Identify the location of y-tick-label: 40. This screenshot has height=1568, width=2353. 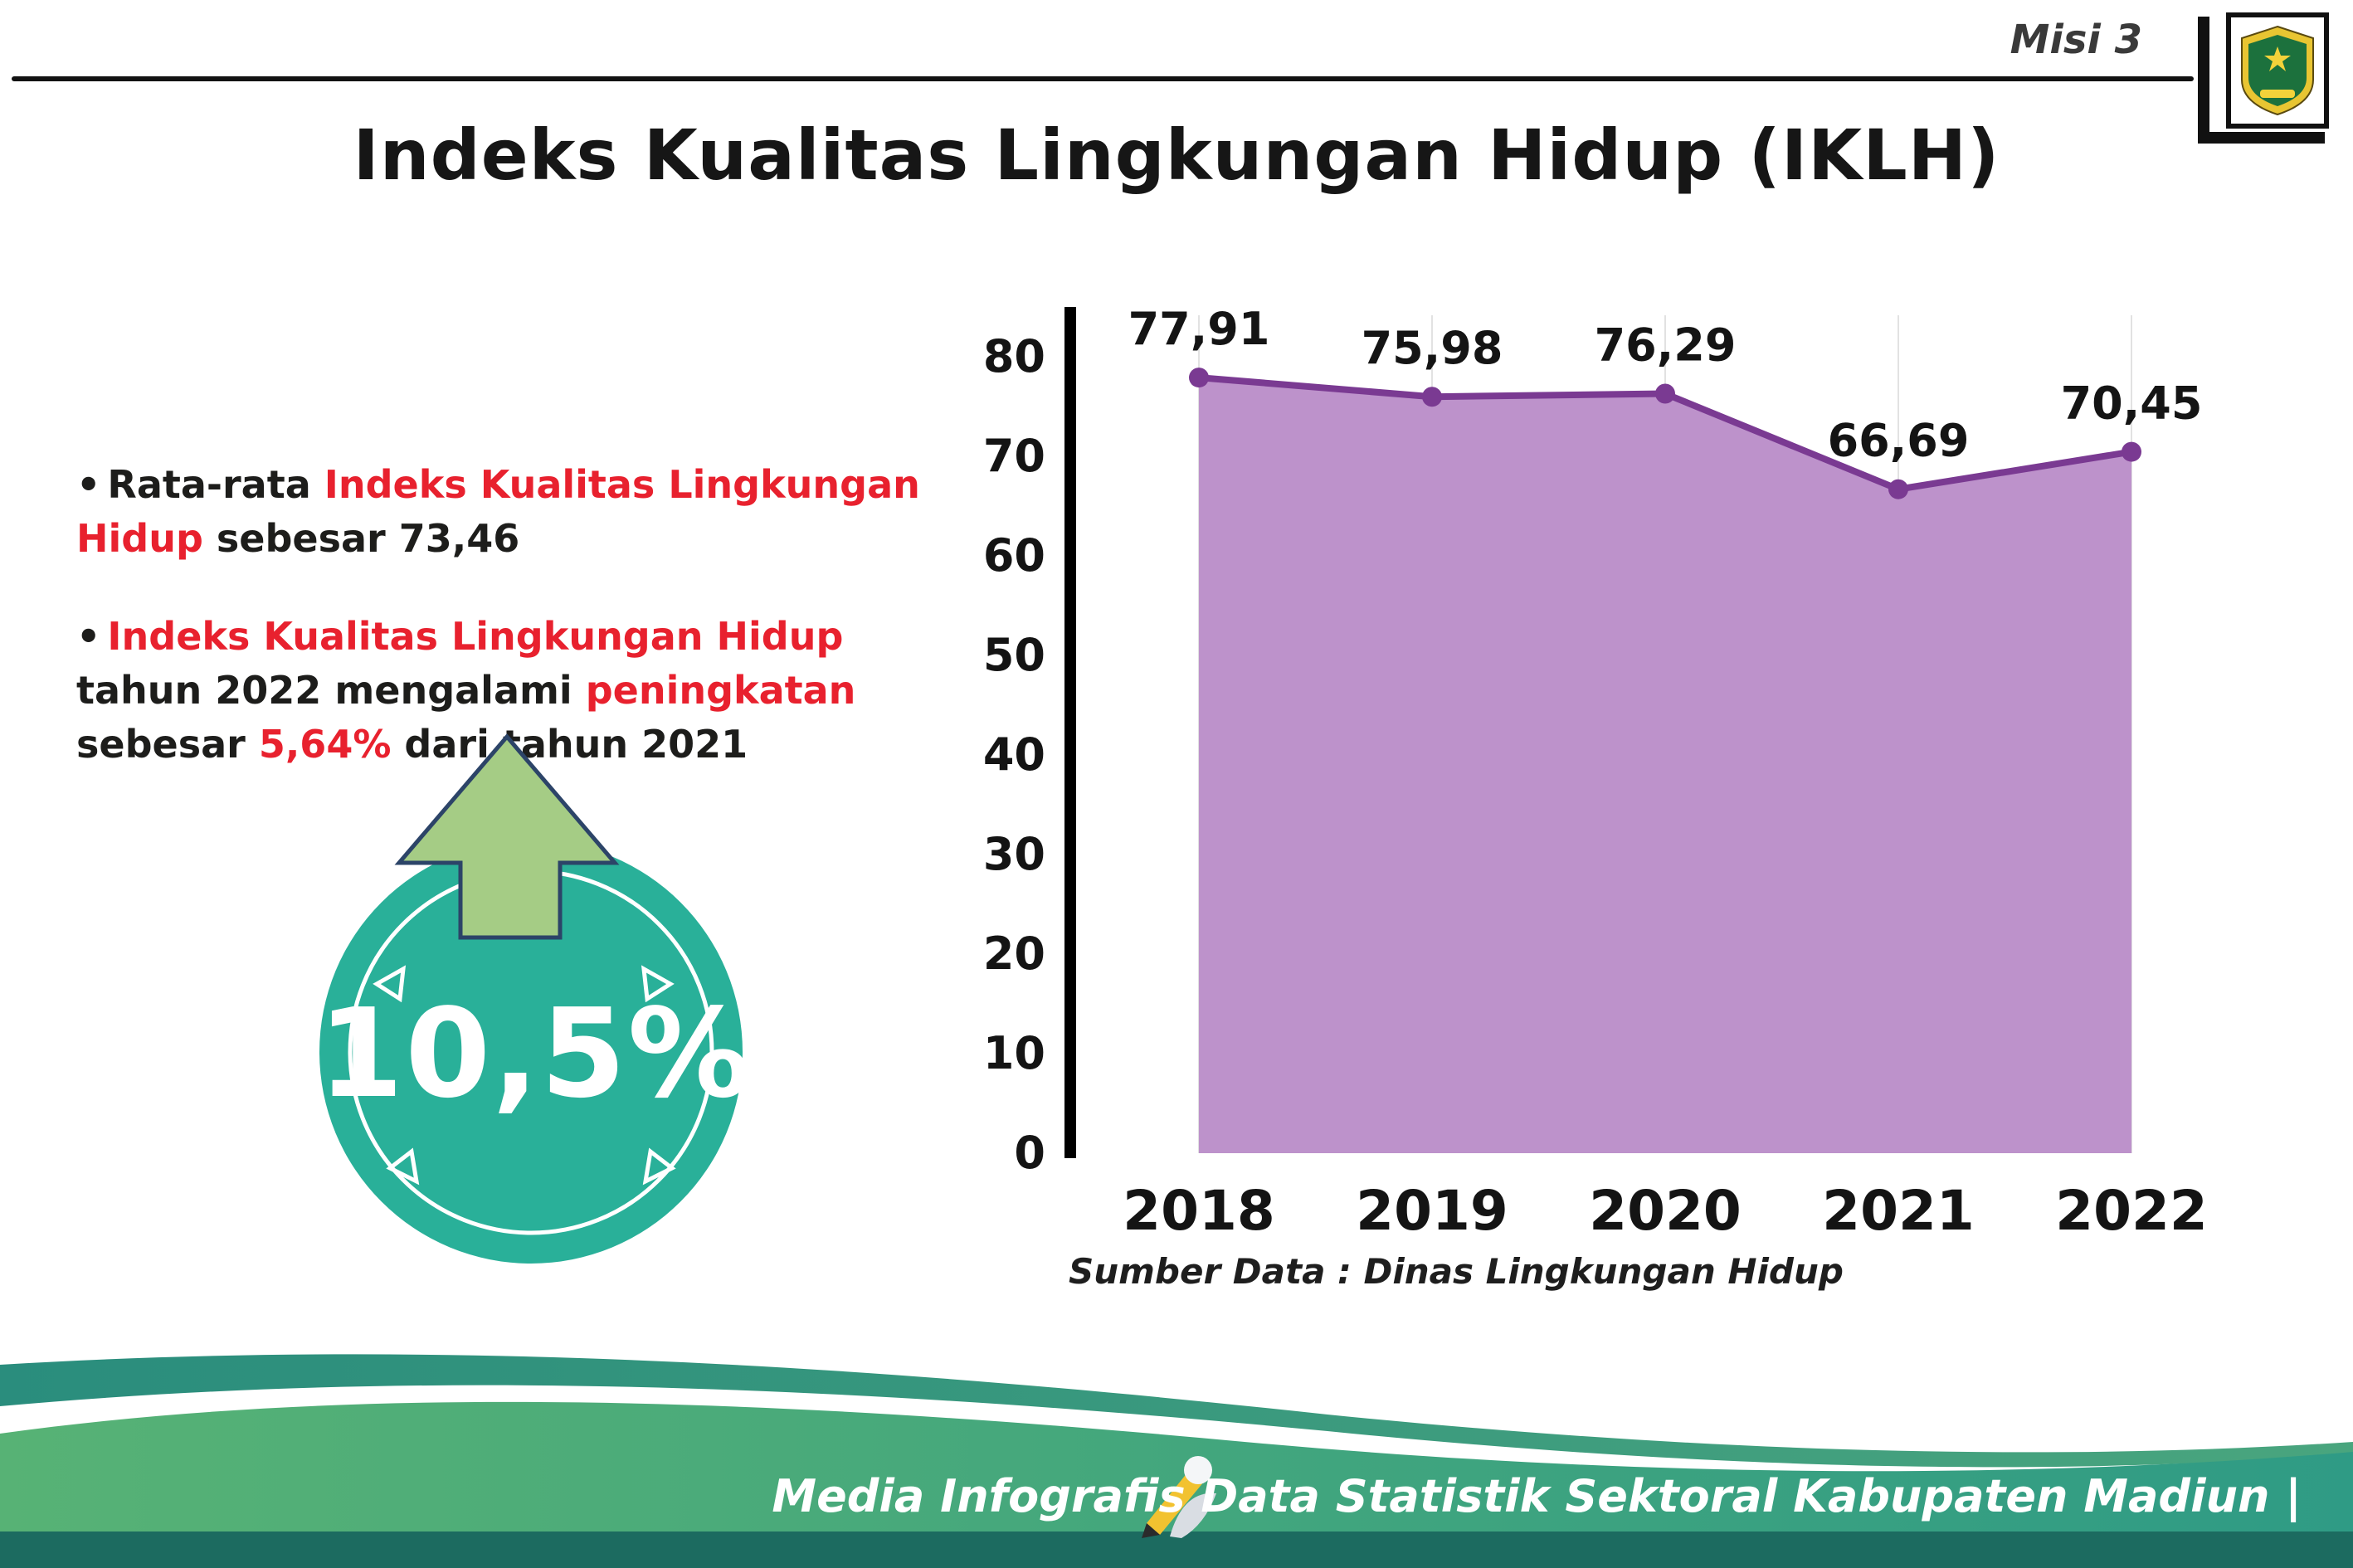
(1014, 754).